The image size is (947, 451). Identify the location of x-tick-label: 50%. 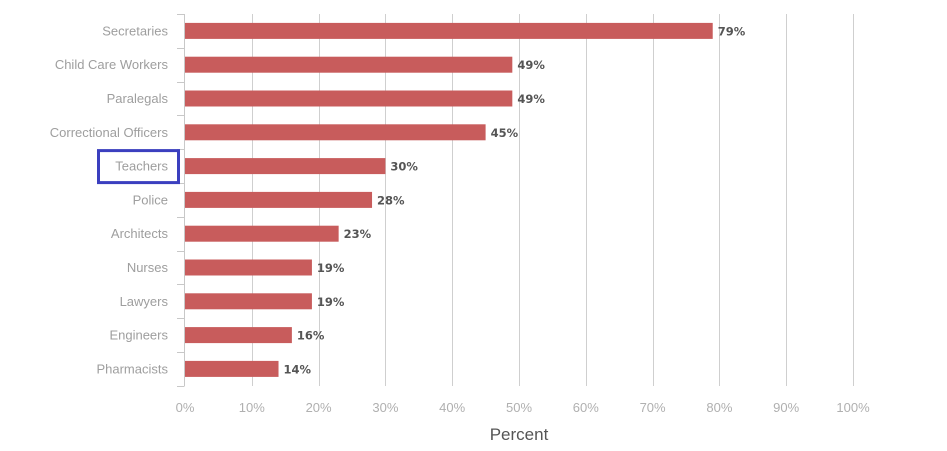
(519, 407).